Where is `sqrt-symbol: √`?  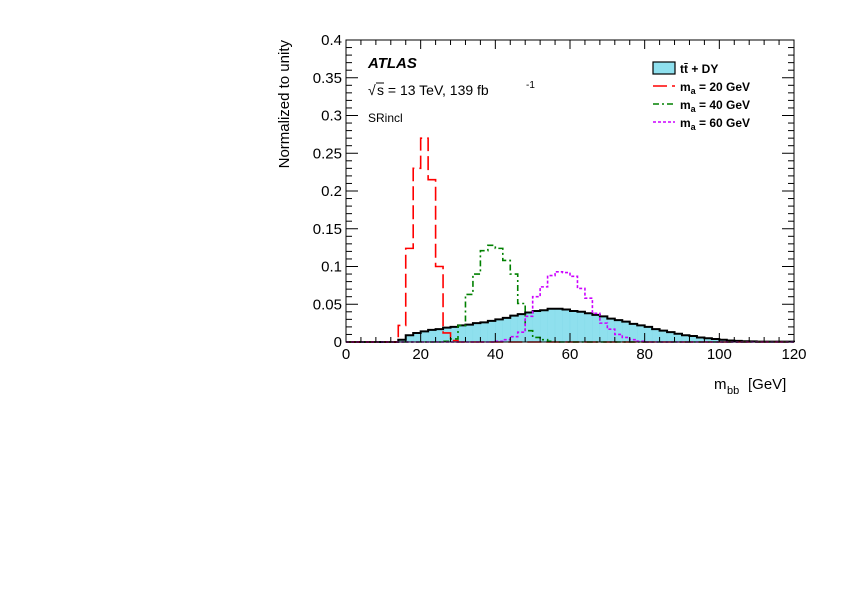 sqrt-symbol: √ is located at coordinates (372, 90).